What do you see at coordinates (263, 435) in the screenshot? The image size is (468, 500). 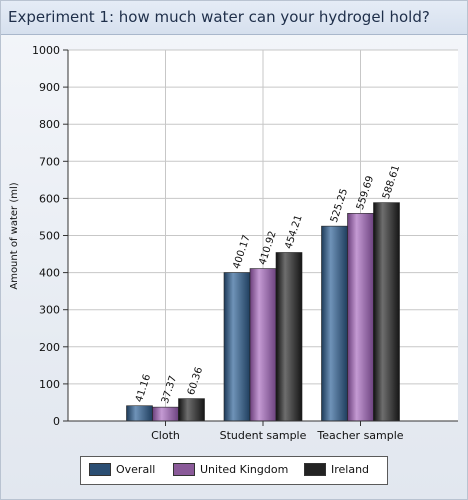 I see `x-tick-label-1: Student sample` at bounding box center [263, 435].